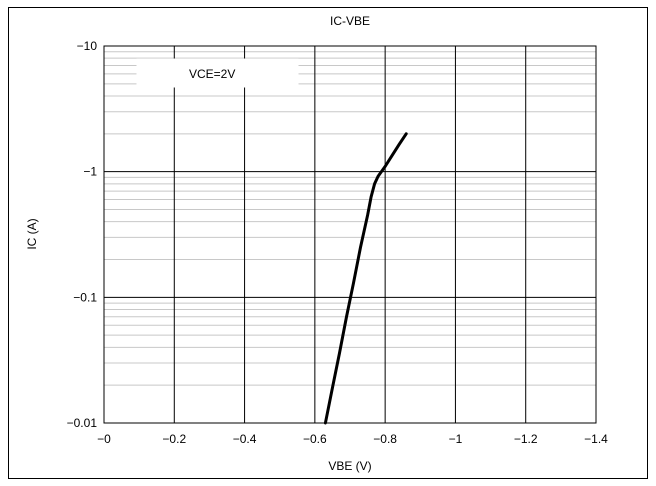 The image size is (656, 486). I want to click on chart-title: IC-VBE, so click(350, 21).